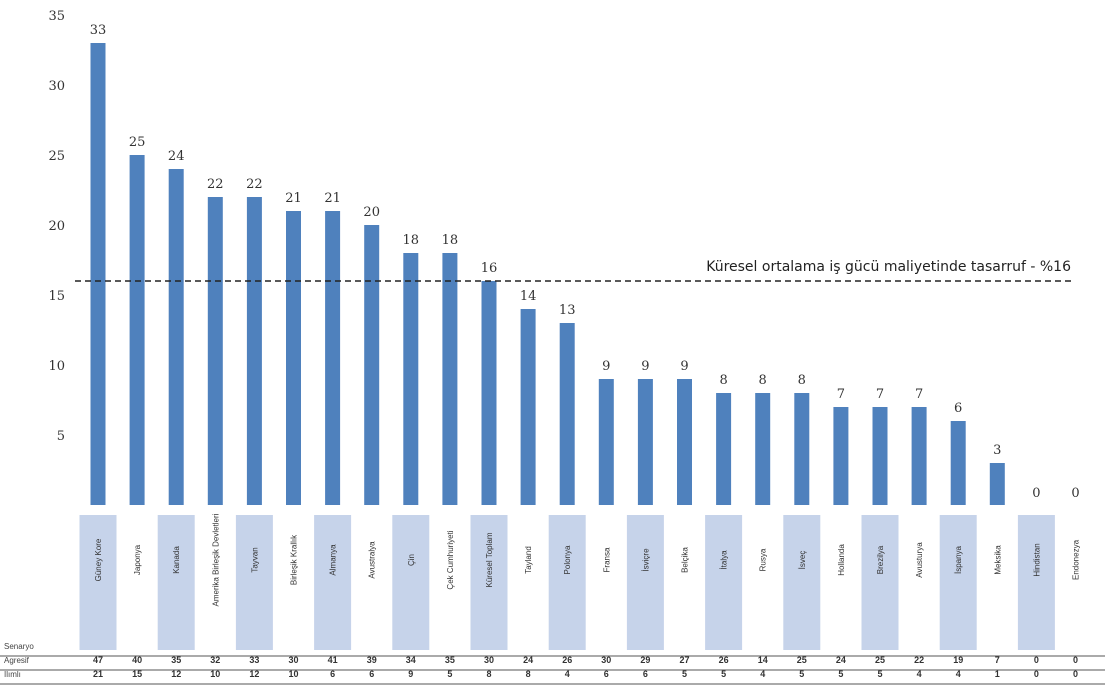 This screenshot has height=689, width=1105. Describe the element at coordinates (919, 560) in the screenshot. I see `category-label: Avusturya` at that location.